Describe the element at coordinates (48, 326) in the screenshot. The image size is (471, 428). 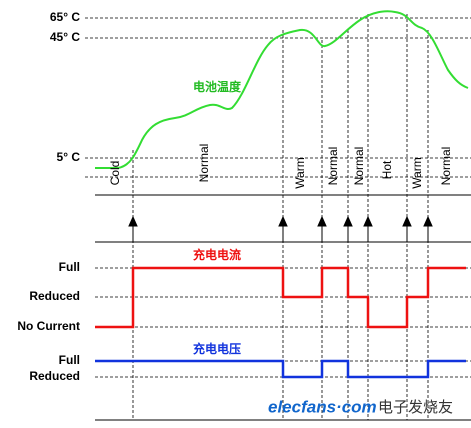
I see `current-label: No Current` at that location.